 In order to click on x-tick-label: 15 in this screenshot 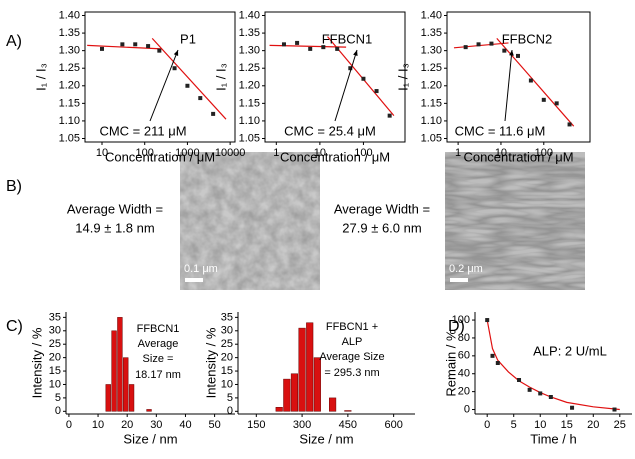, I will do `click(567, 425)`.